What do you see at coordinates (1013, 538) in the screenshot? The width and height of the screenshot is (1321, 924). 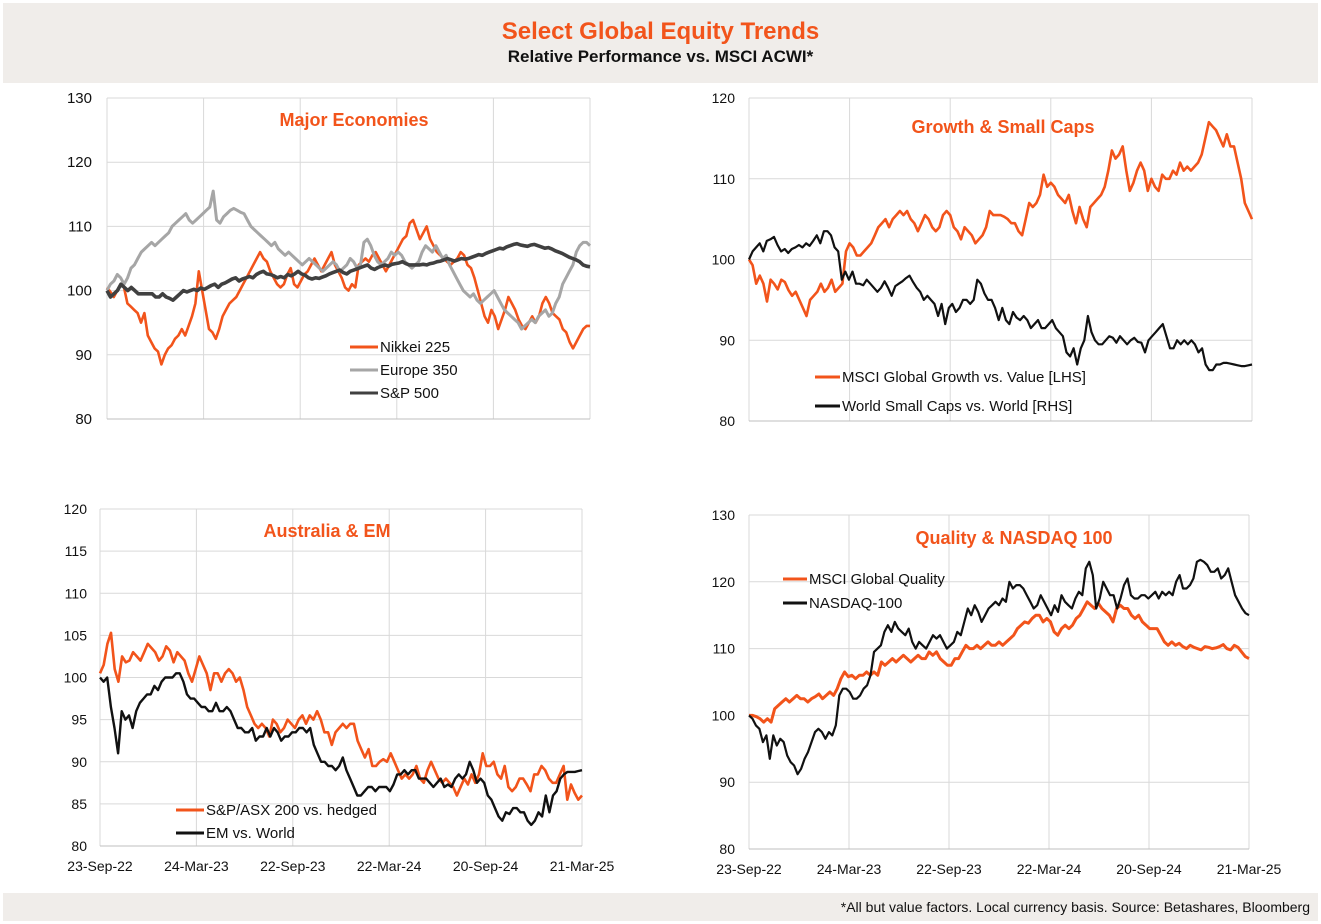 I see `chart-title: Quality & NASDAQ 100` at bounding box center [1013, 538].